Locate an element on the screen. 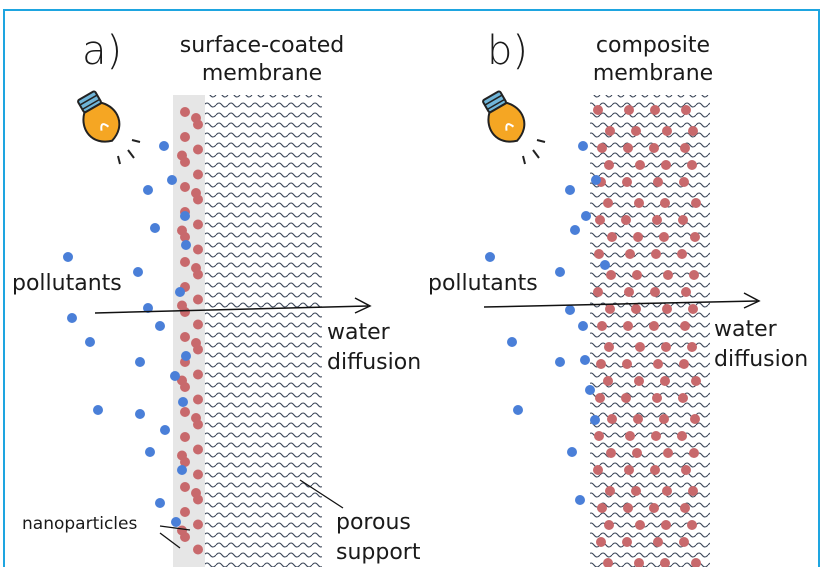  lightbulb-icon is located at coordinates (109, 127).